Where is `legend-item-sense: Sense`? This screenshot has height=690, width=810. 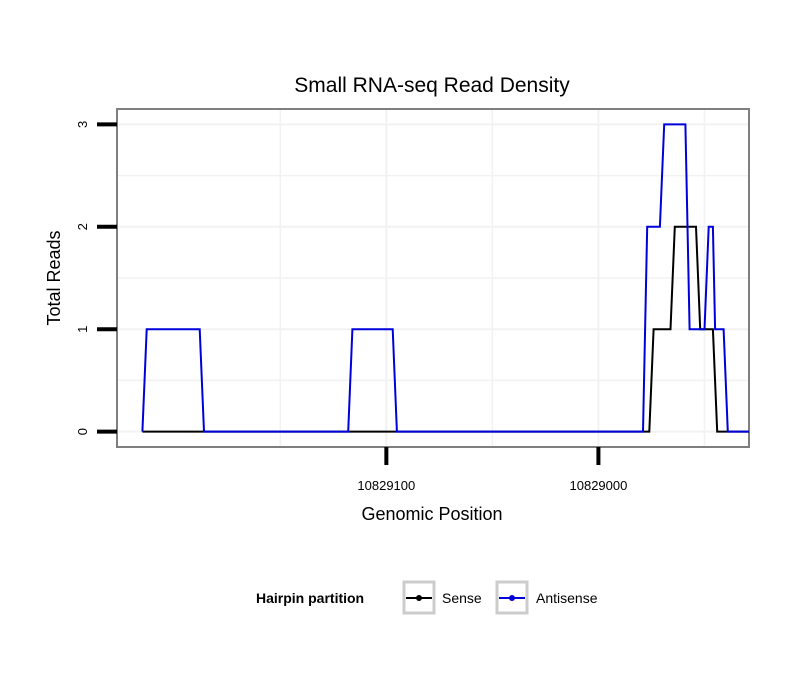
legend-item-sense: Sense is located at coordinates (442, 597).